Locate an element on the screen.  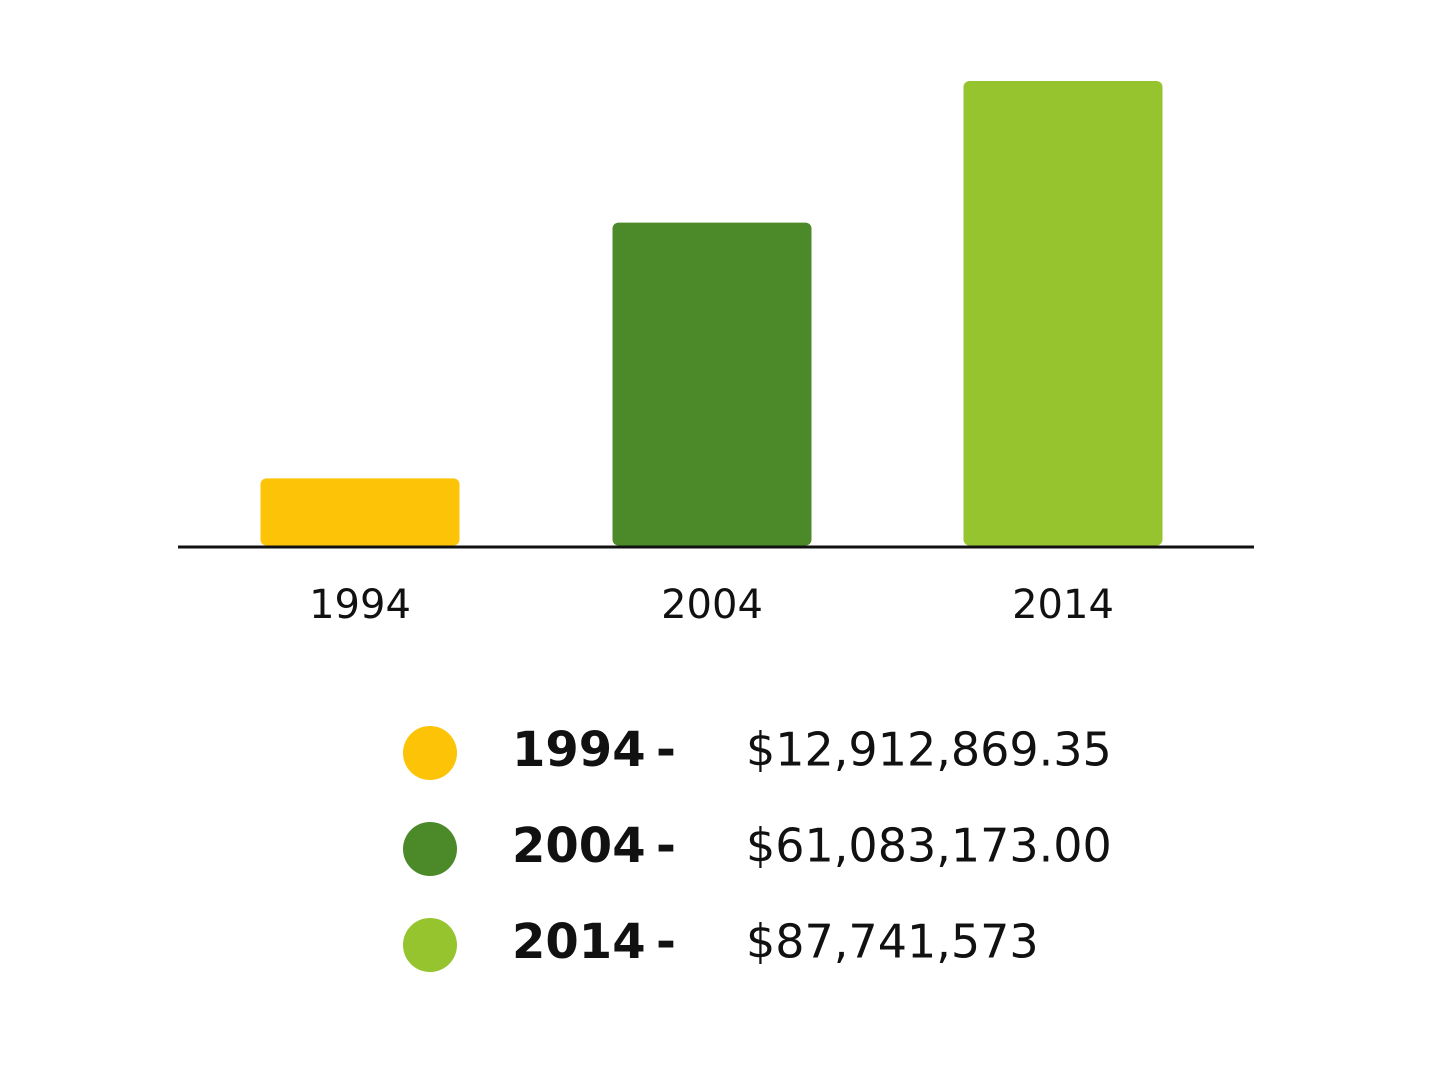
legend-label: 2004 is located at coordinates (579, 846).